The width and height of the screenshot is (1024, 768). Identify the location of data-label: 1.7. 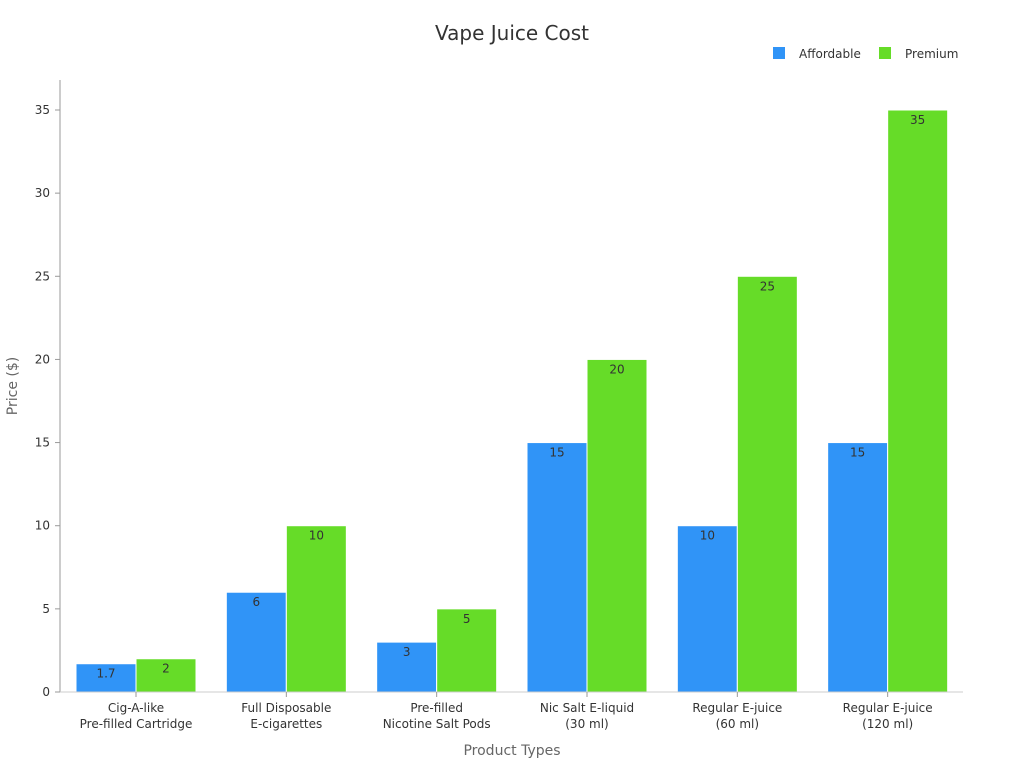
(105, 674).